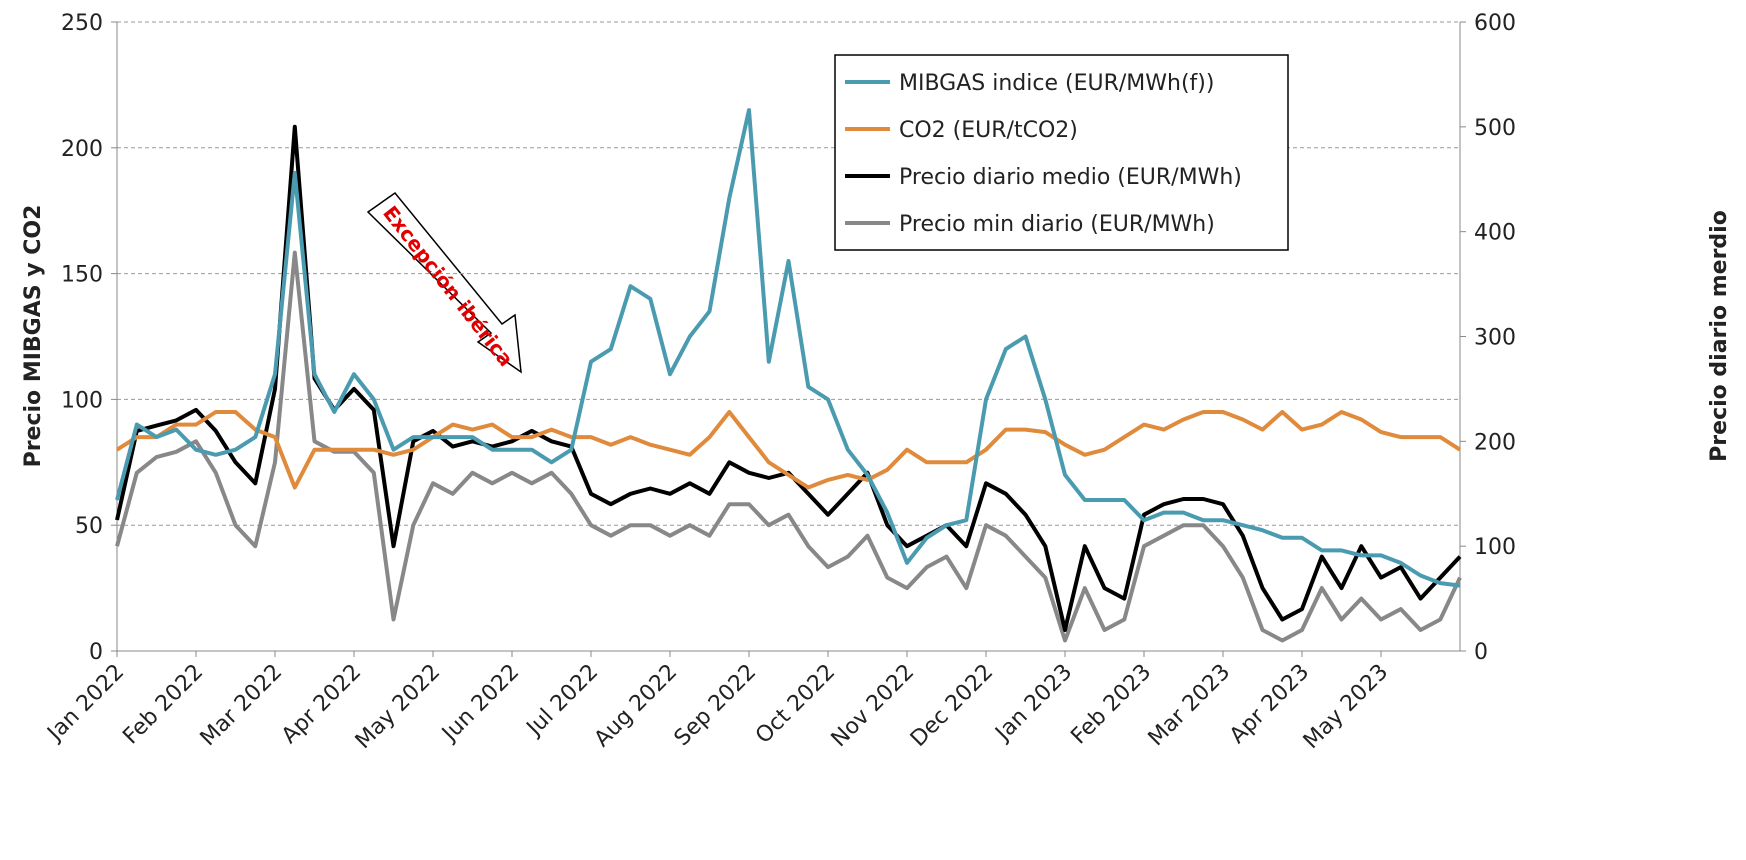  I want to click on x-tick-label: Nov 2022, so click(873, 706).